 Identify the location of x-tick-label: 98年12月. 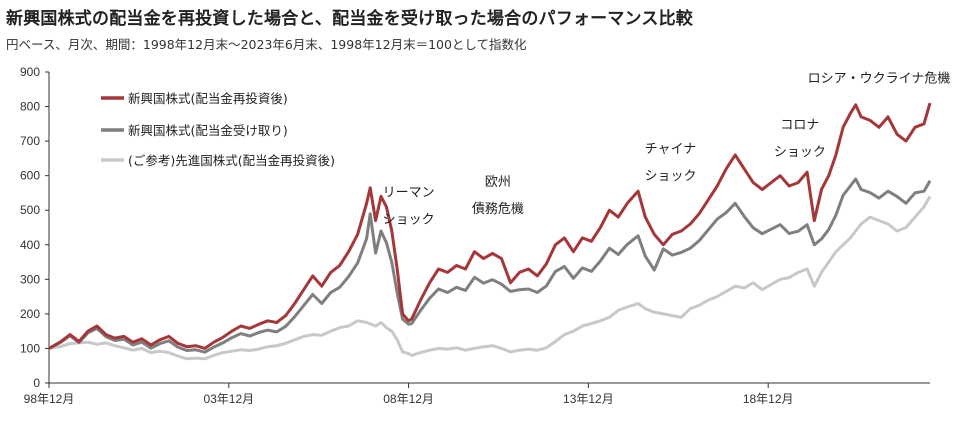
(49, 399).